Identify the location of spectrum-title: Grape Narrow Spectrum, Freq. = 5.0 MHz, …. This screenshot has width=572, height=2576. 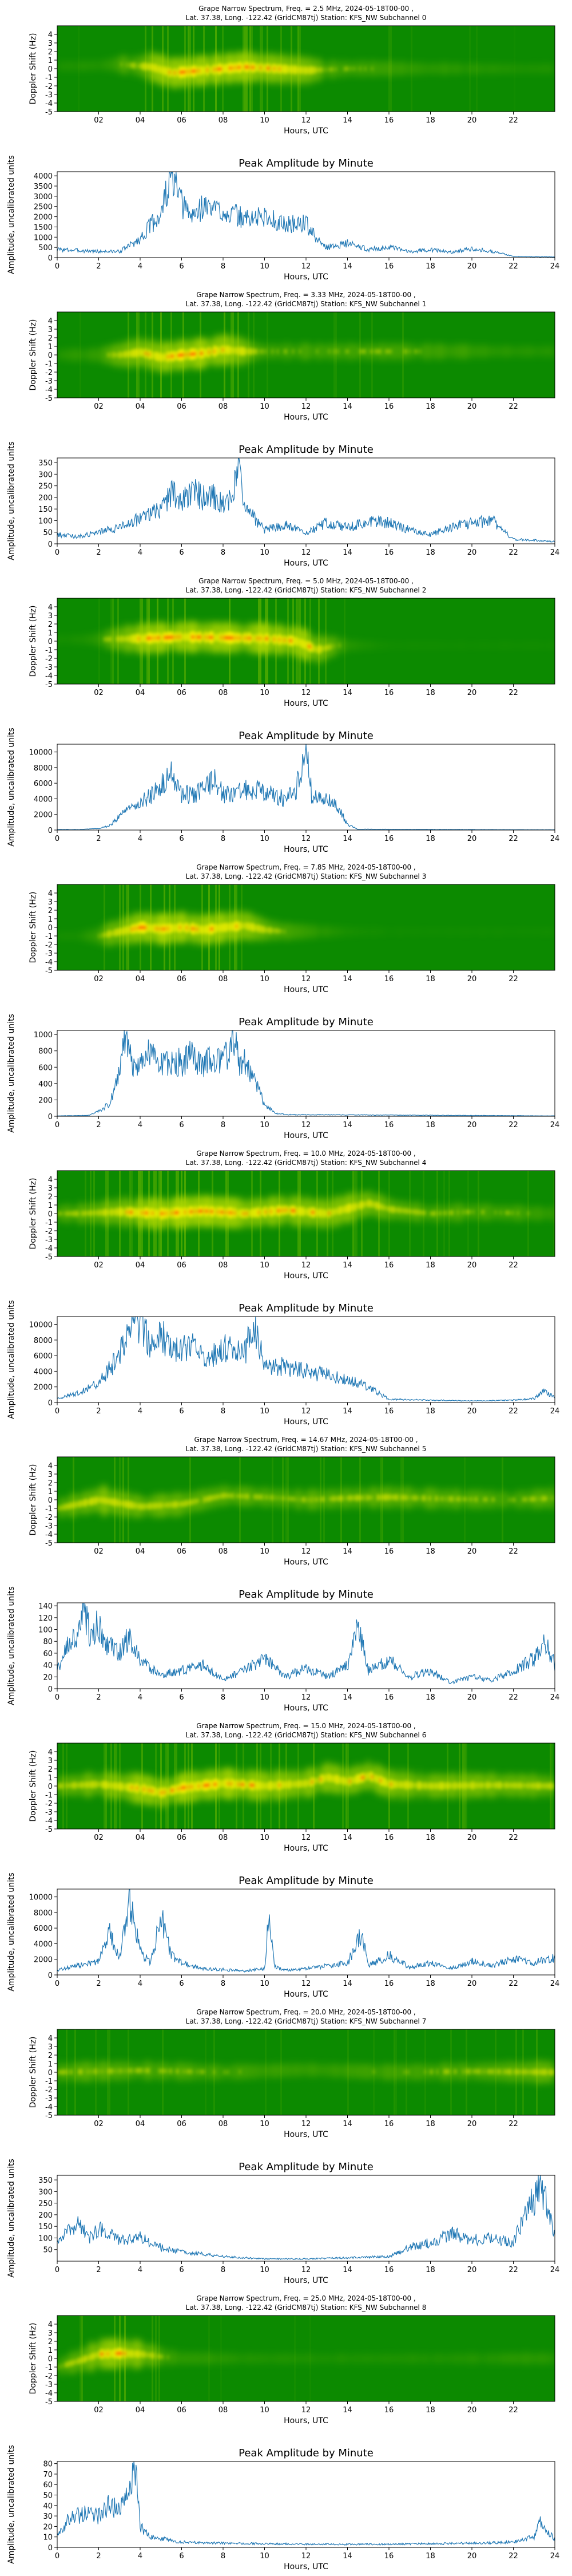
(306, 581).